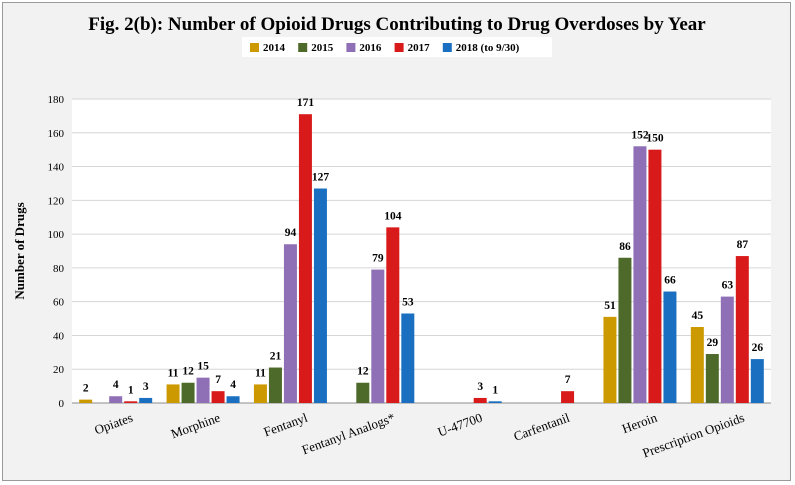 Image resolution: width=795 pixels, height=485 pixels. What do you see at coordinates (743, 245) in the screenshot?
I see `data-label: 87` at bounding box center [743, 245].